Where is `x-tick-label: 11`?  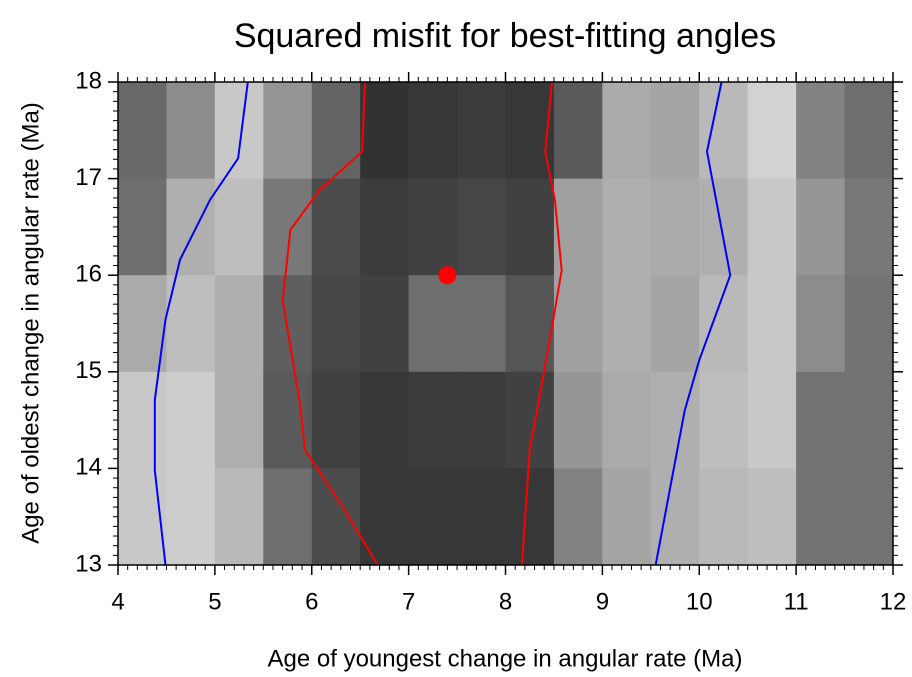
x-tick-label: 11 is located at coordinates (796, 601).